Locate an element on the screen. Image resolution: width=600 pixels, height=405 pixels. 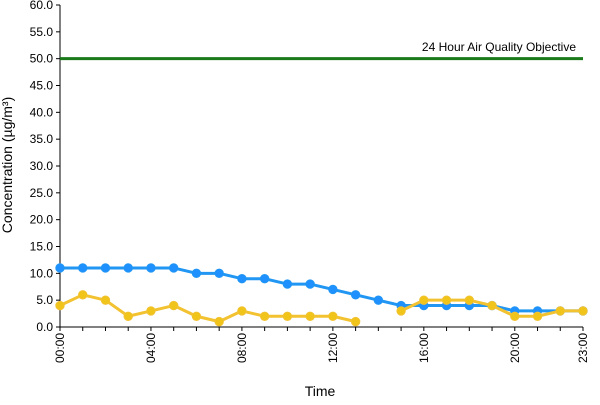
y-tick-label: 50.0 is located at coordinates (42, 59).